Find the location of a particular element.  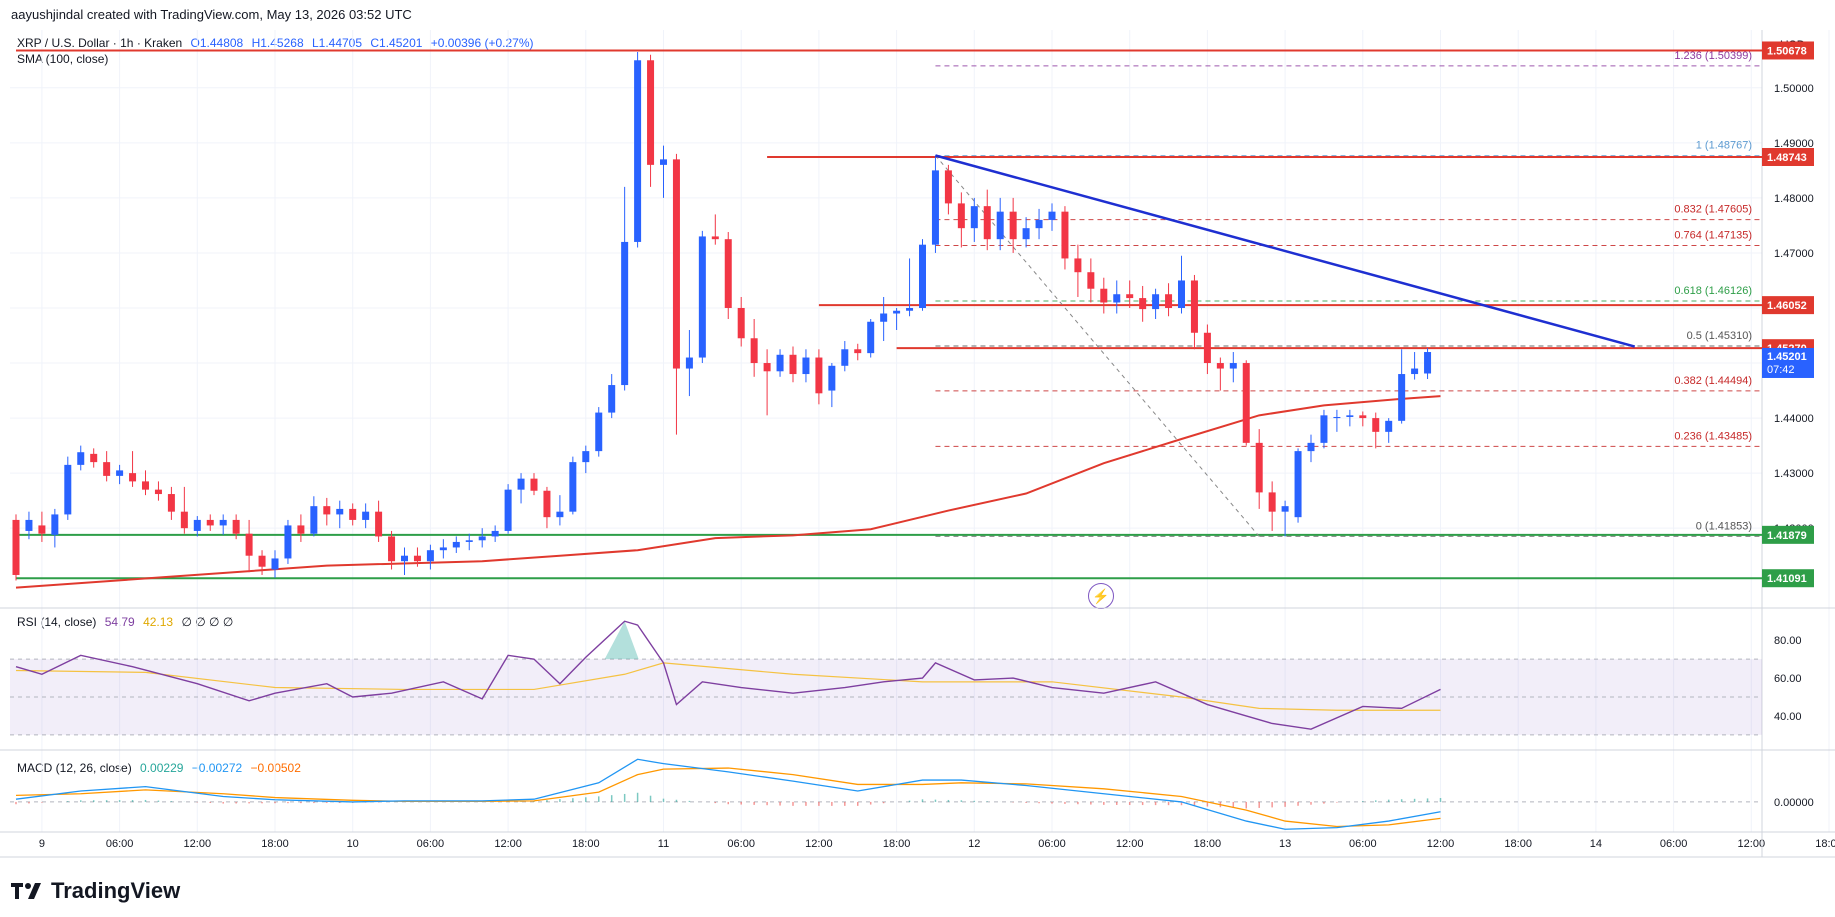

rsi-band-fill is located at coordinates (886, 697).